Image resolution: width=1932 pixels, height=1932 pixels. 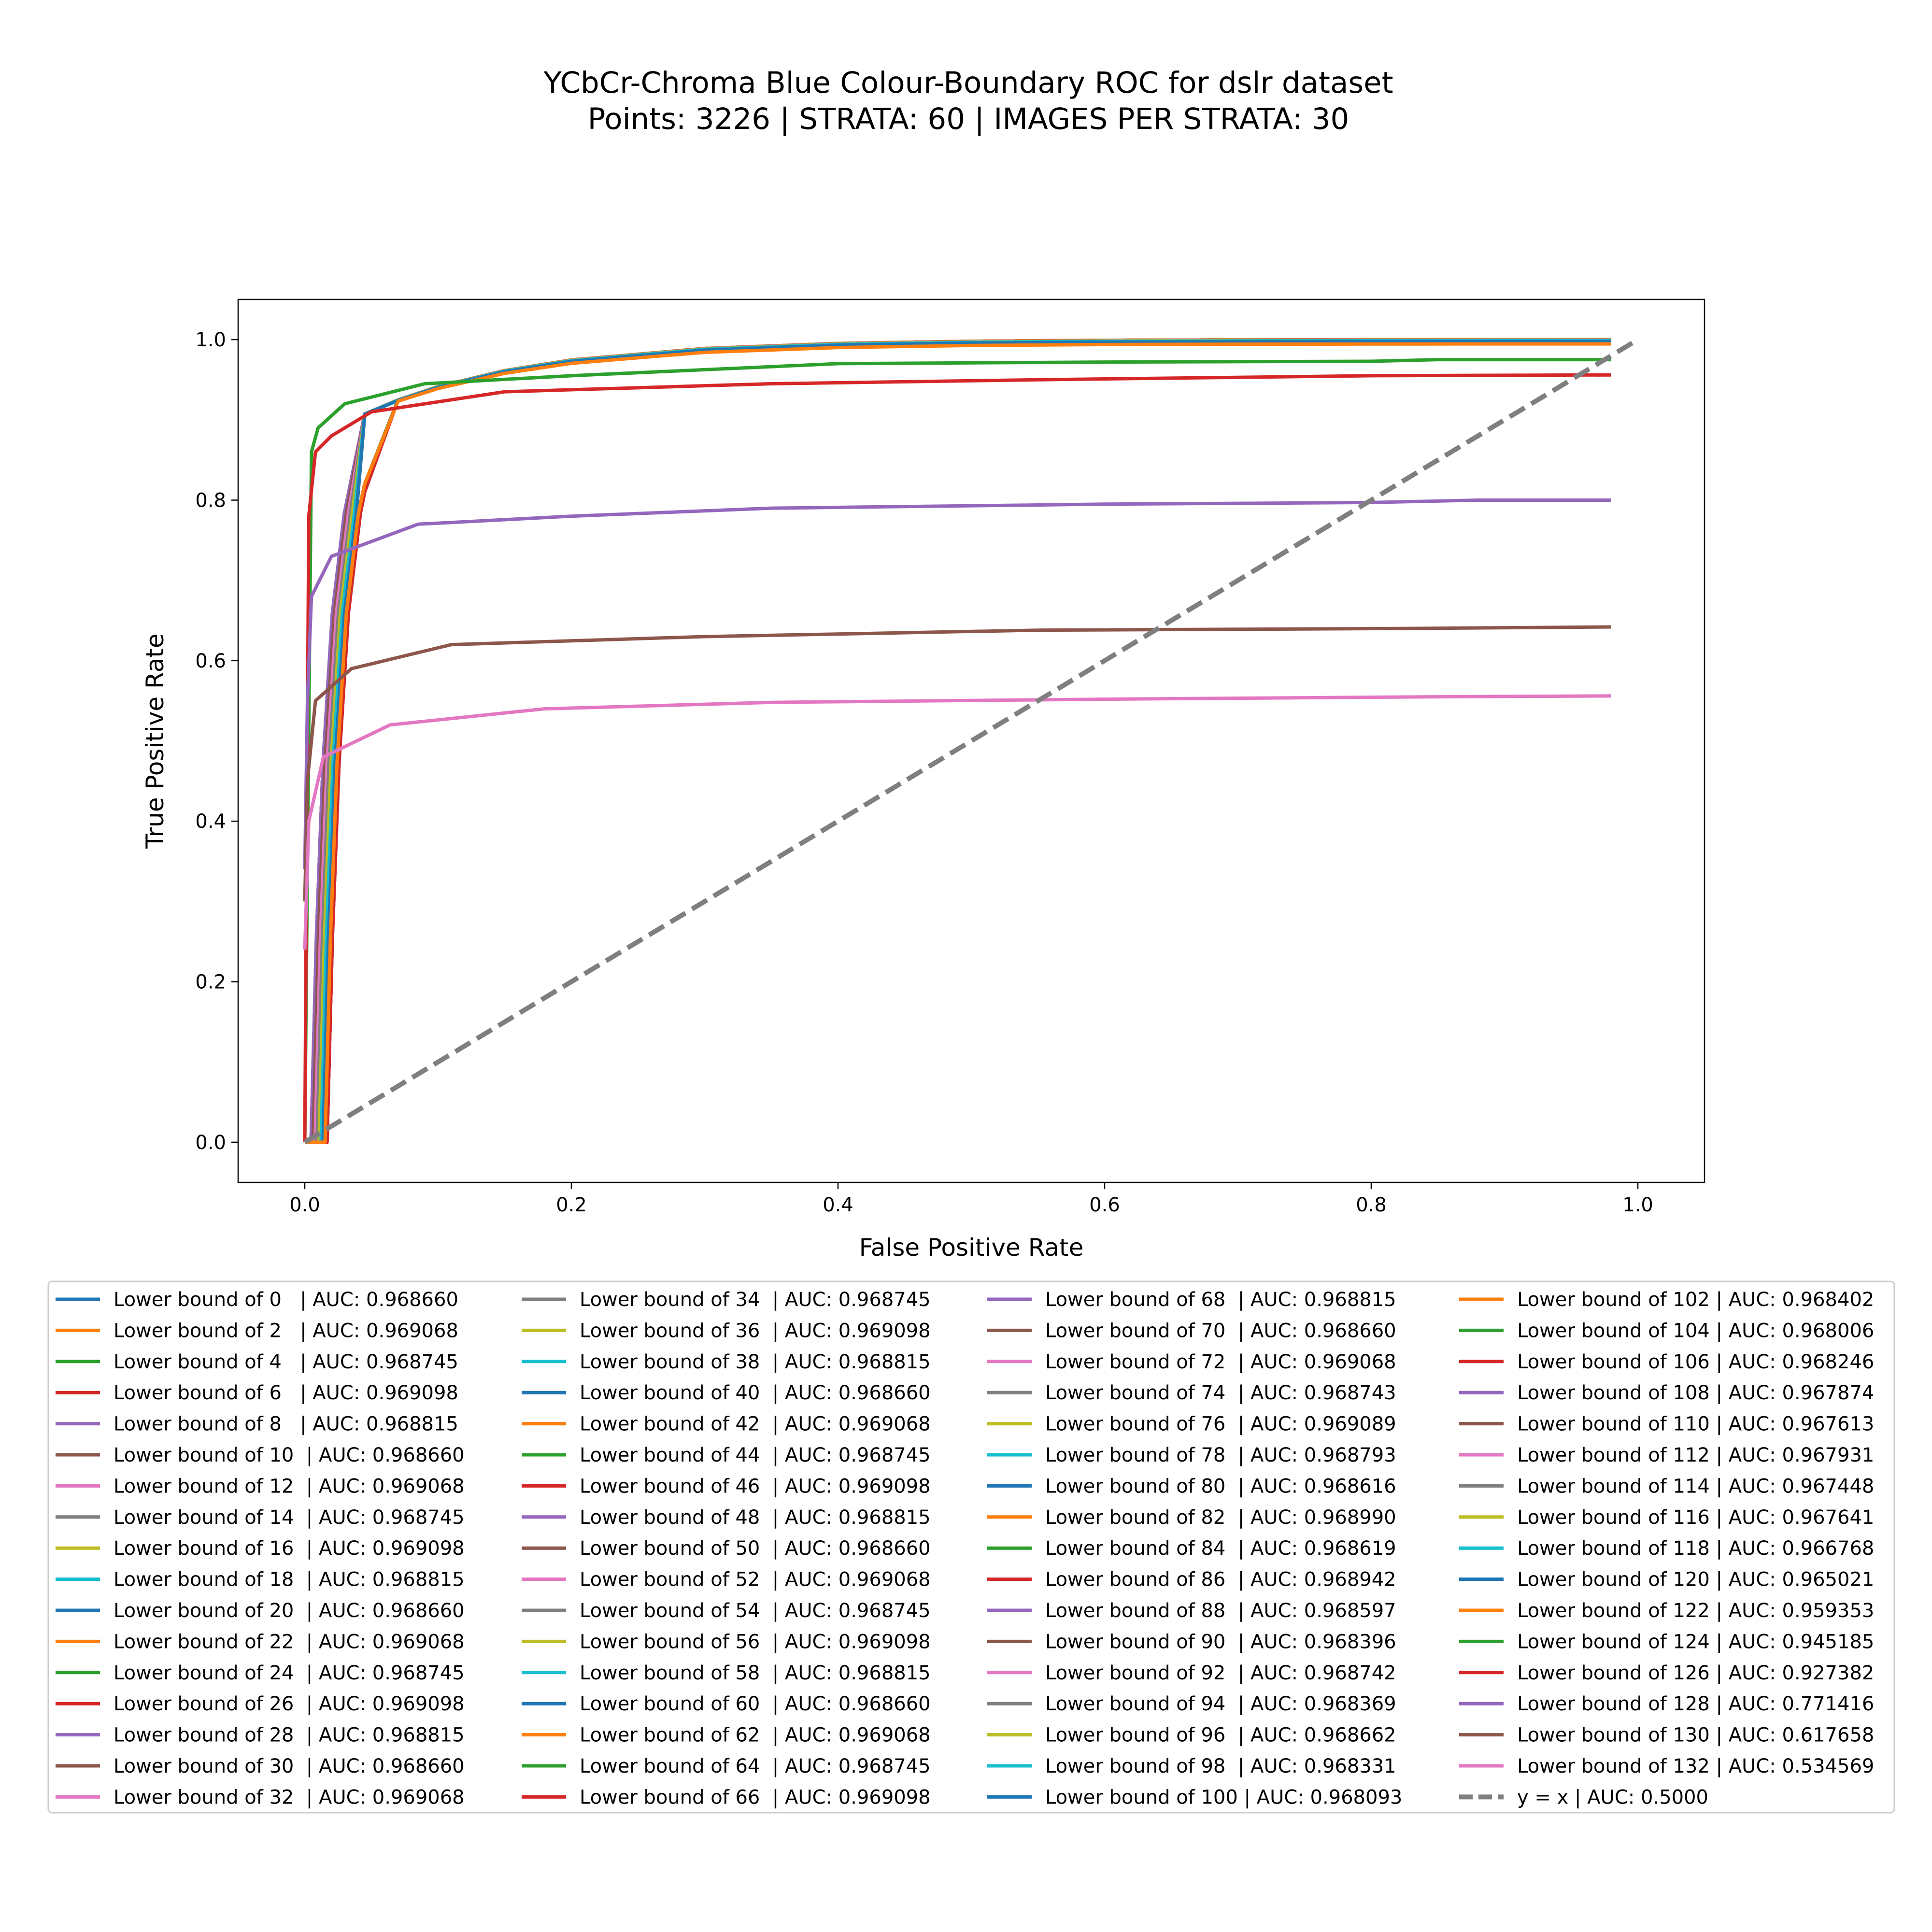 What do you see at coordinates (1220, 1486) in the screenshot?
I see `legend-label: Lower bound of 80 | AUC: 0.968616` at bounding box center [1220, 1486].